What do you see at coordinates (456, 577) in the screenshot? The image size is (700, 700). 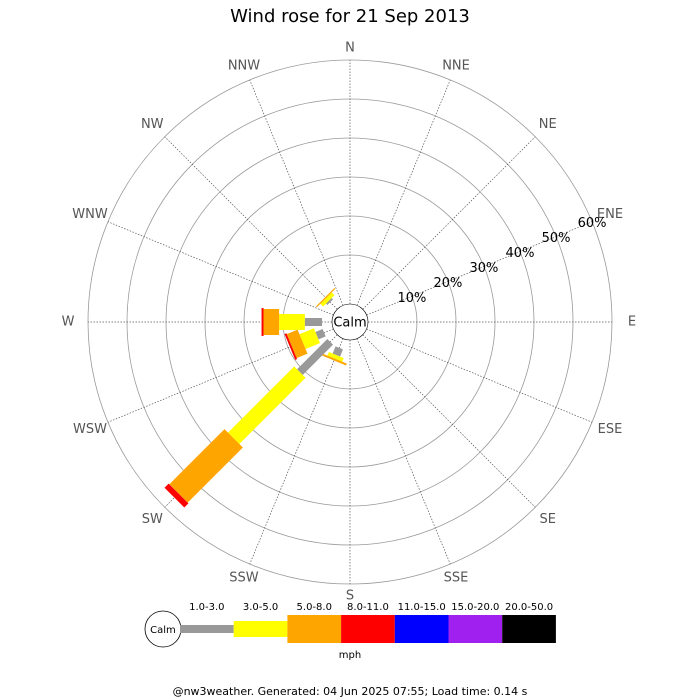 I see `direction-label: SSE` at bounding box center [456, 577].